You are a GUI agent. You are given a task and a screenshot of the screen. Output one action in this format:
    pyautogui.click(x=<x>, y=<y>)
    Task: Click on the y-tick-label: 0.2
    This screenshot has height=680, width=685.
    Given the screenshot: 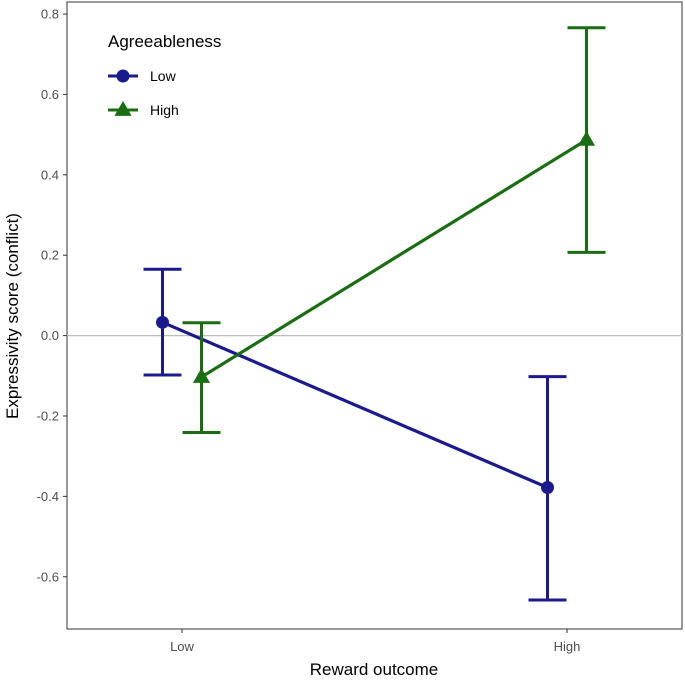 What is the action you would take?
    pyautogui.click(x=50, y=255)
    